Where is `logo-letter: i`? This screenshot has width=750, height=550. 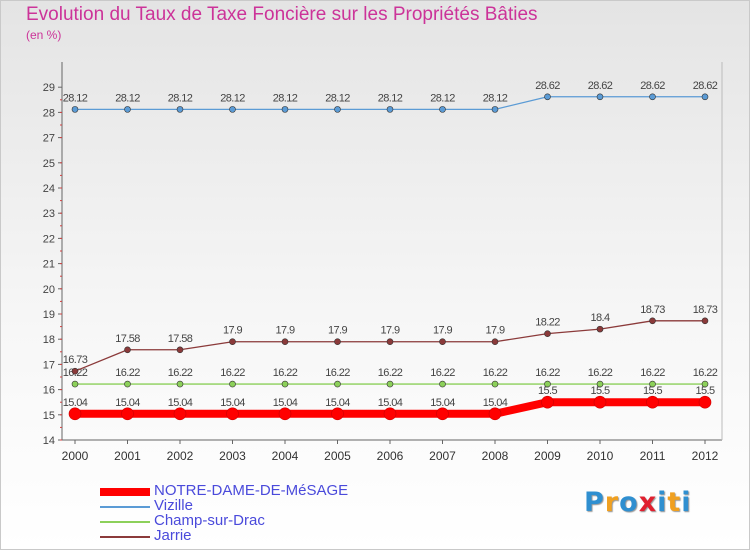
logo-letter: i is located at coordinates (686, 502).